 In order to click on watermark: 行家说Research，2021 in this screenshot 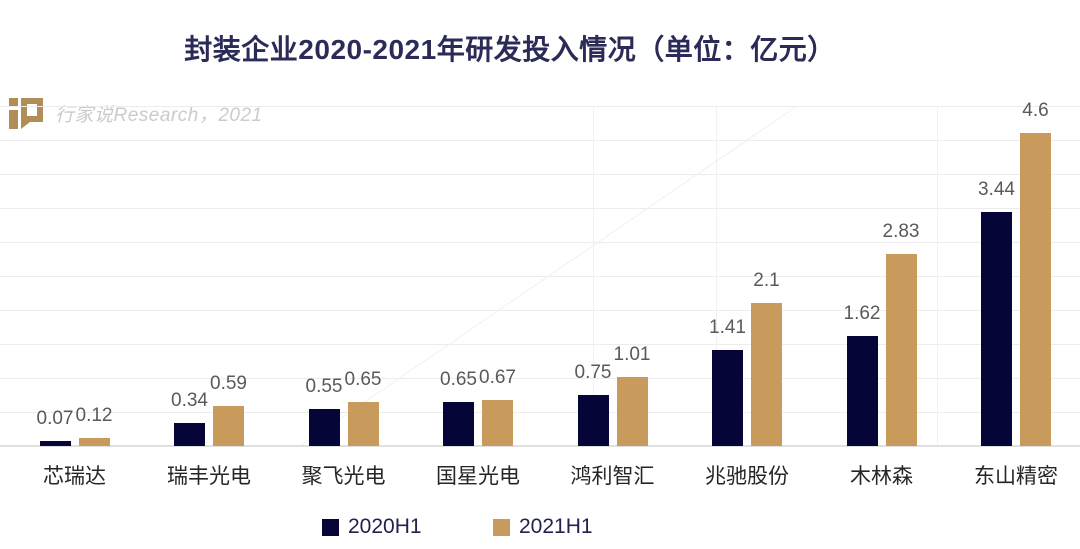, I will do `click(135, 113)`.